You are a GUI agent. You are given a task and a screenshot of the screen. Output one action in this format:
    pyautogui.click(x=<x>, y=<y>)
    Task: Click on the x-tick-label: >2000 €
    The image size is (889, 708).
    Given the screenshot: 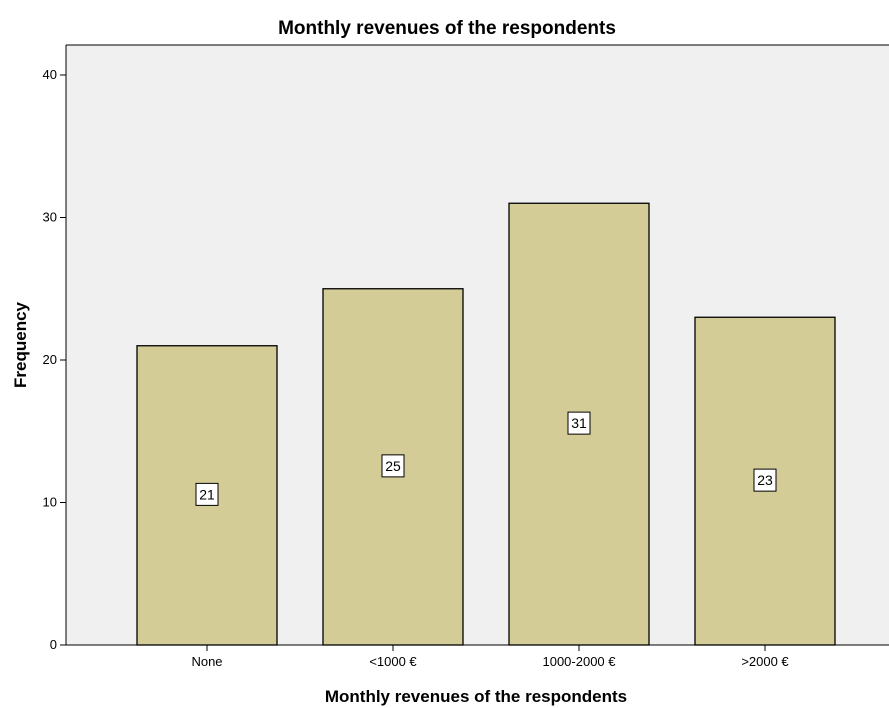 What is the action you would take?
    pyautogui.click(x=765, y=661)
    